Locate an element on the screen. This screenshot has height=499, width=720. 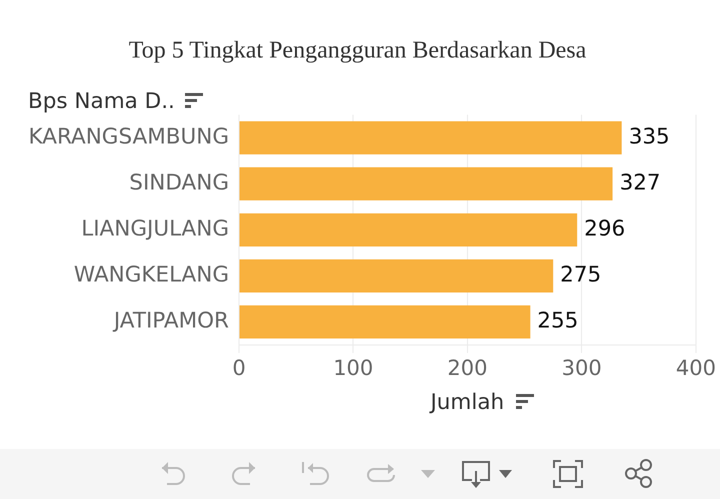
y-axis-title: Bps Nama D.. is located at coordinates (101, 101).